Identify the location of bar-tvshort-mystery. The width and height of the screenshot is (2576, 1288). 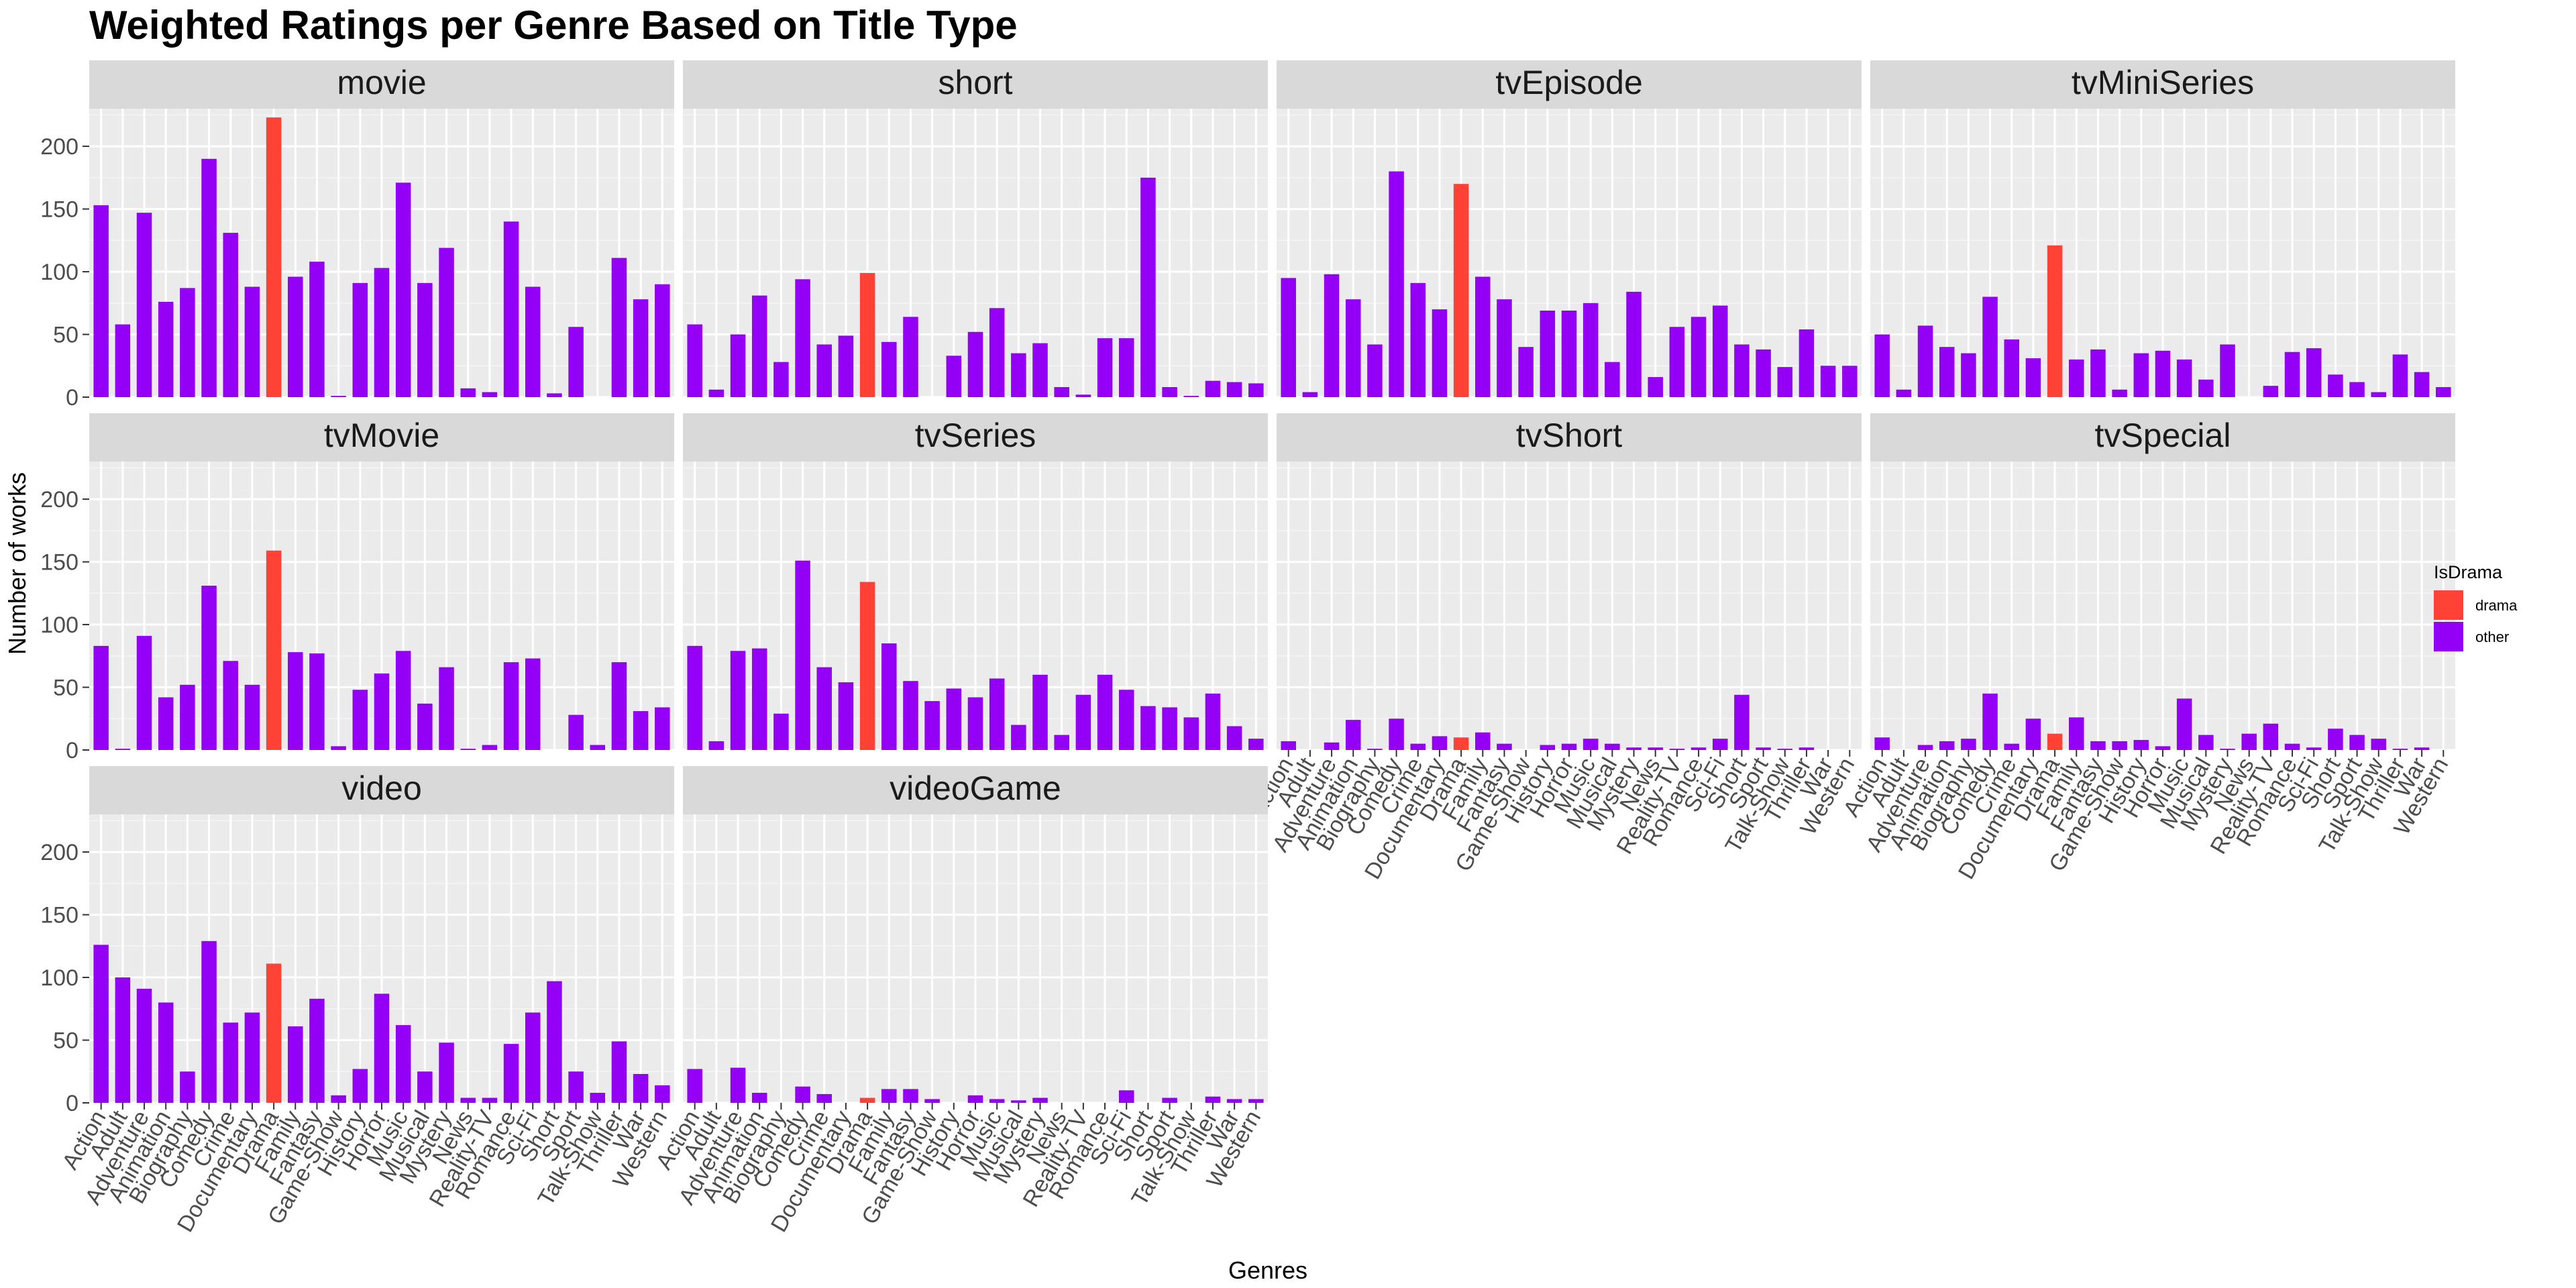
(1634, 748).